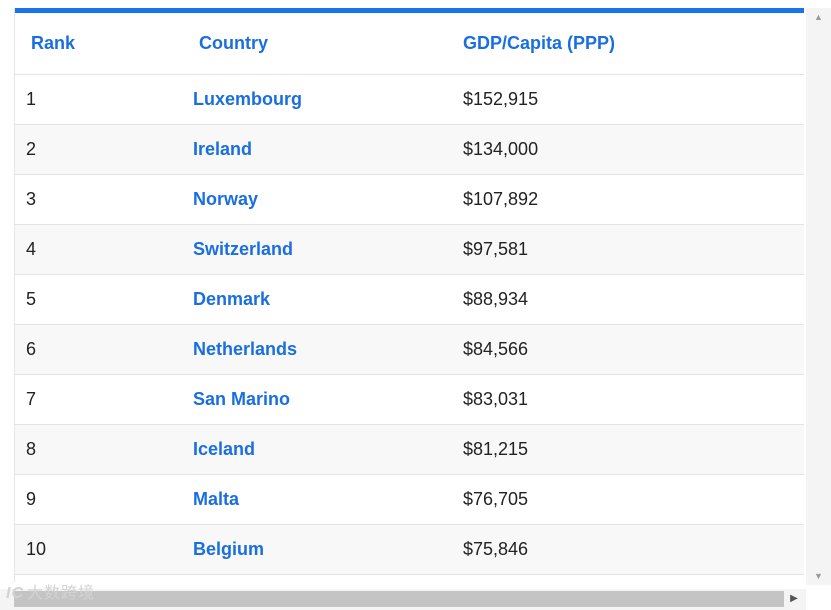  What do you see at coordinates (245, 348) in the screenshot?
I see `country-link: Netherlands` at bounding box center [245, 348].